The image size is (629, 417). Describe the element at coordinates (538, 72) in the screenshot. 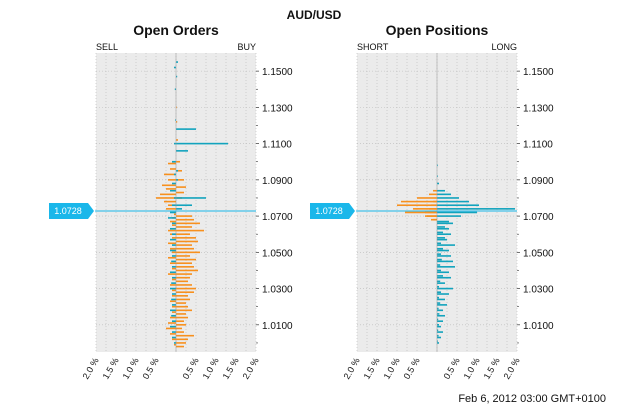

I see `y-tick-label: 1.1500` at that location.